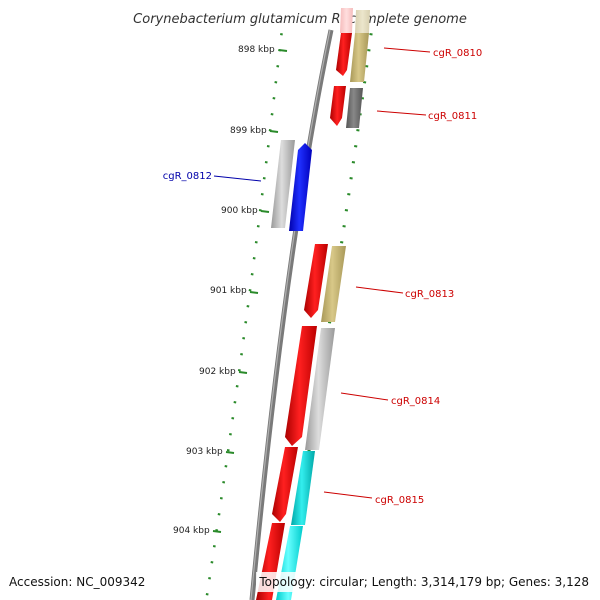 The height and width of the screenshot is (600, 600). I want to click on tick-label-903: 903 kbp, so click(204, 452).